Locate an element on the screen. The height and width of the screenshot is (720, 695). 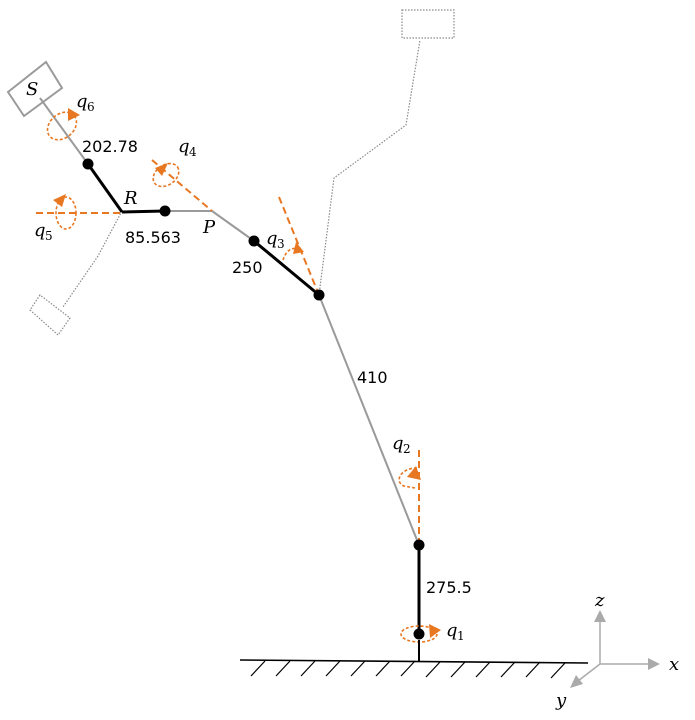
q6-label: q 6 is located at coordinates (85, 102).